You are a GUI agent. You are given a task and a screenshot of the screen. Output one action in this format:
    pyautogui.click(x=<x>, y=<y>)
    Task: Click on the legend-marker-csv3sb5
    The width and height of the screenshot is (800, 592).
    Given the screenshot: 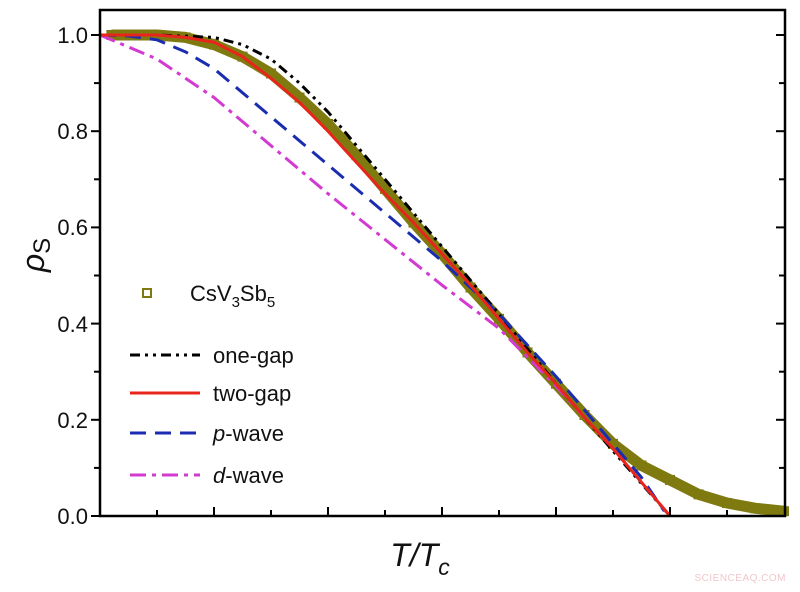 What is the action you would take?
    pyautogui.click(x=147, y=293)
    